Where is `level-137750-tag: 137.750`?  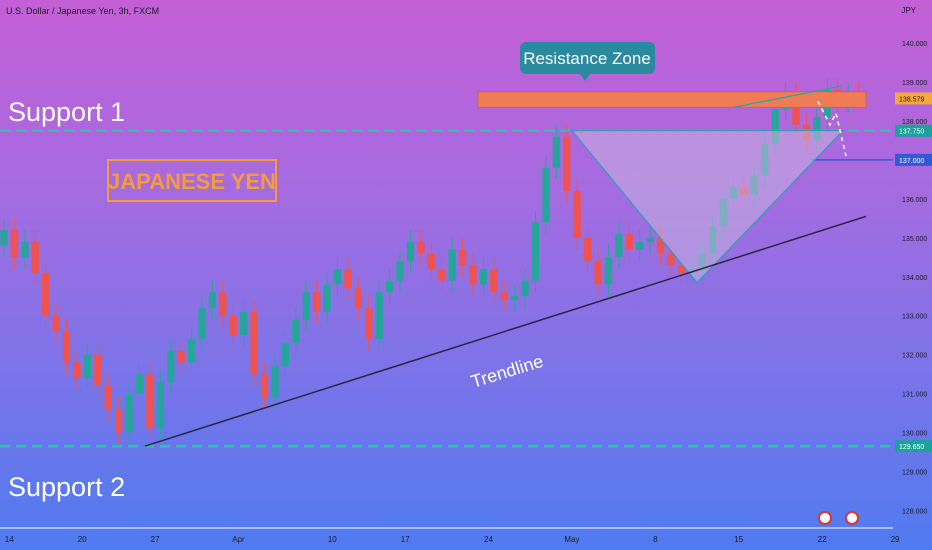
level-137750-tag: 137.750 is located at coordinates (911, 132).